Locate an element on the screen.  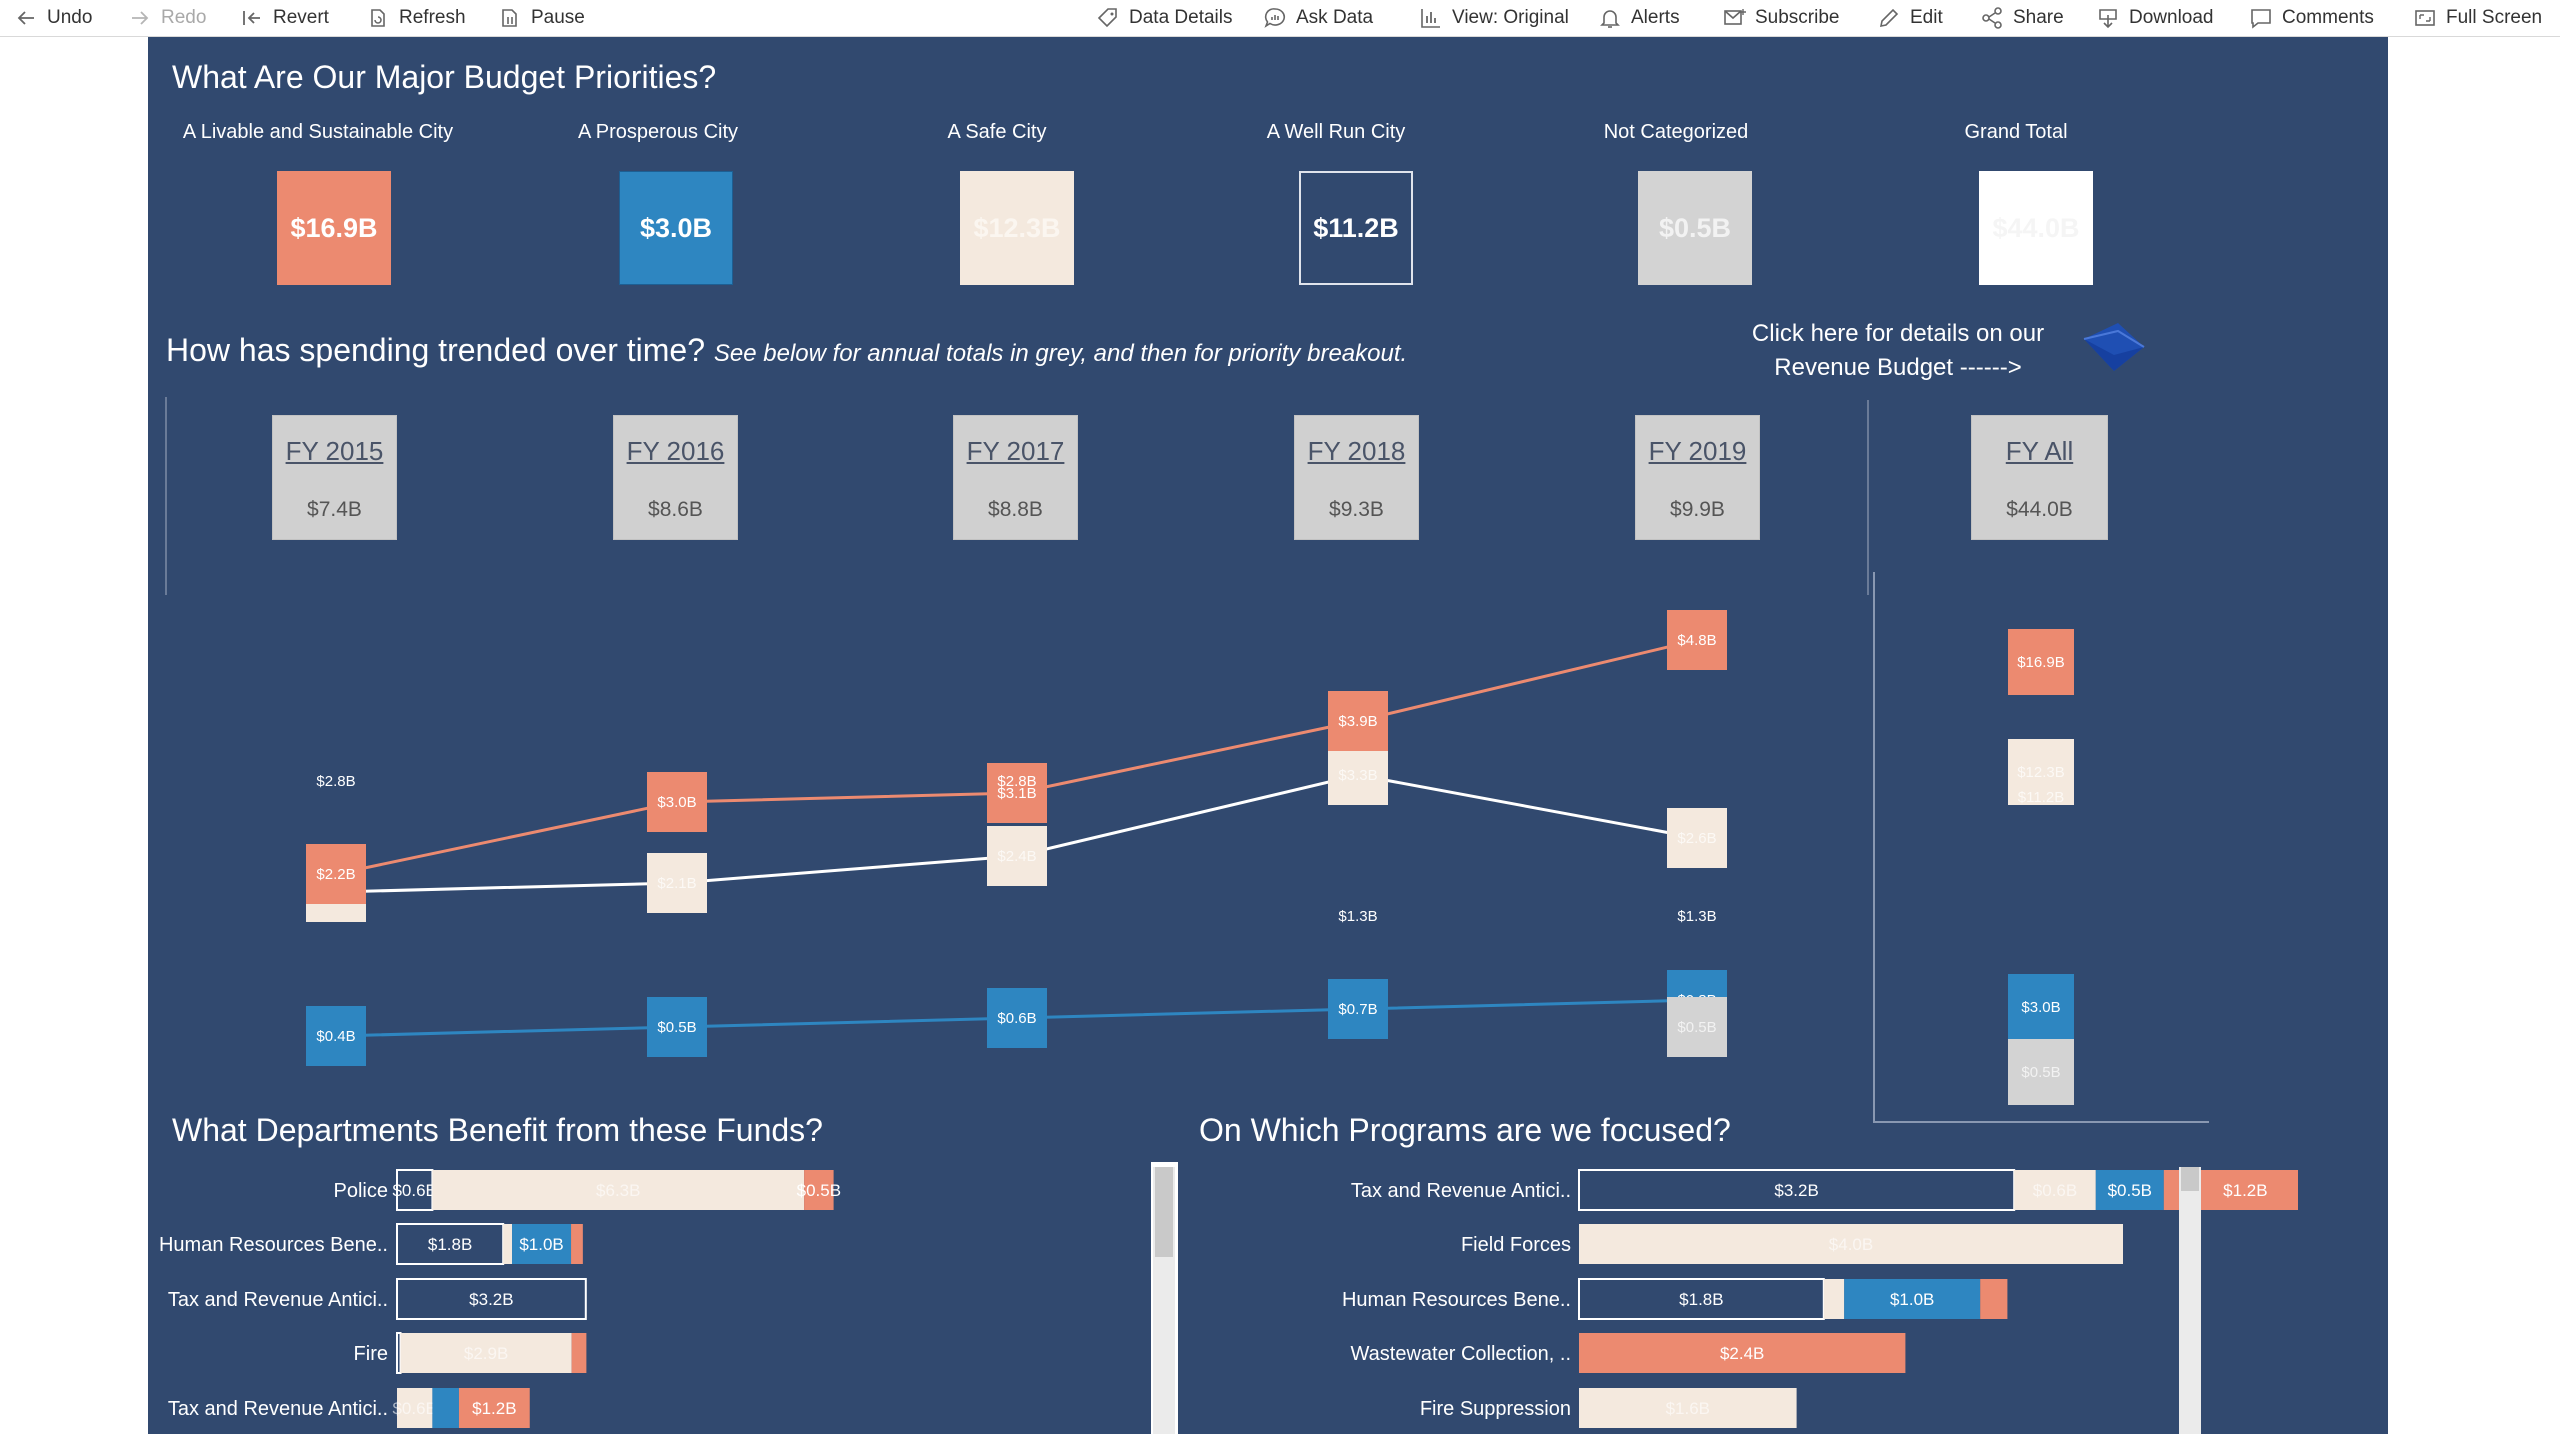
fy-total: $7.4B is located at coordinates (334, 509).